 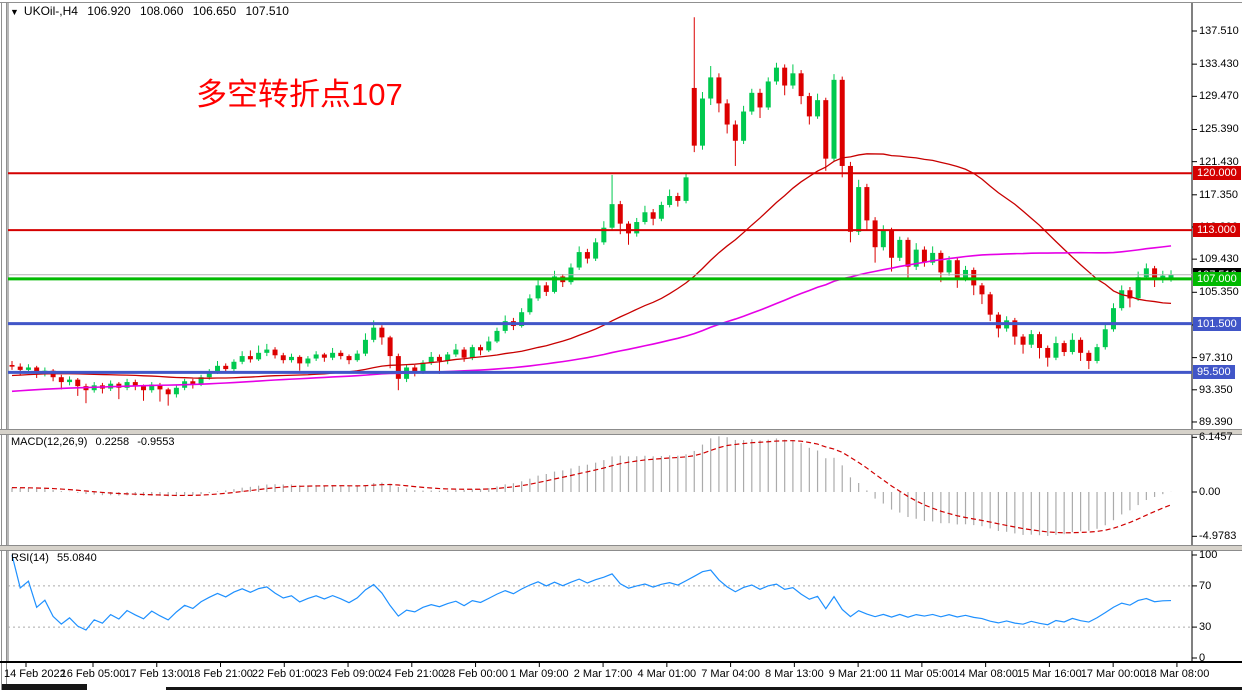 I want to click on window-left-border, so click(x=1, y=346).